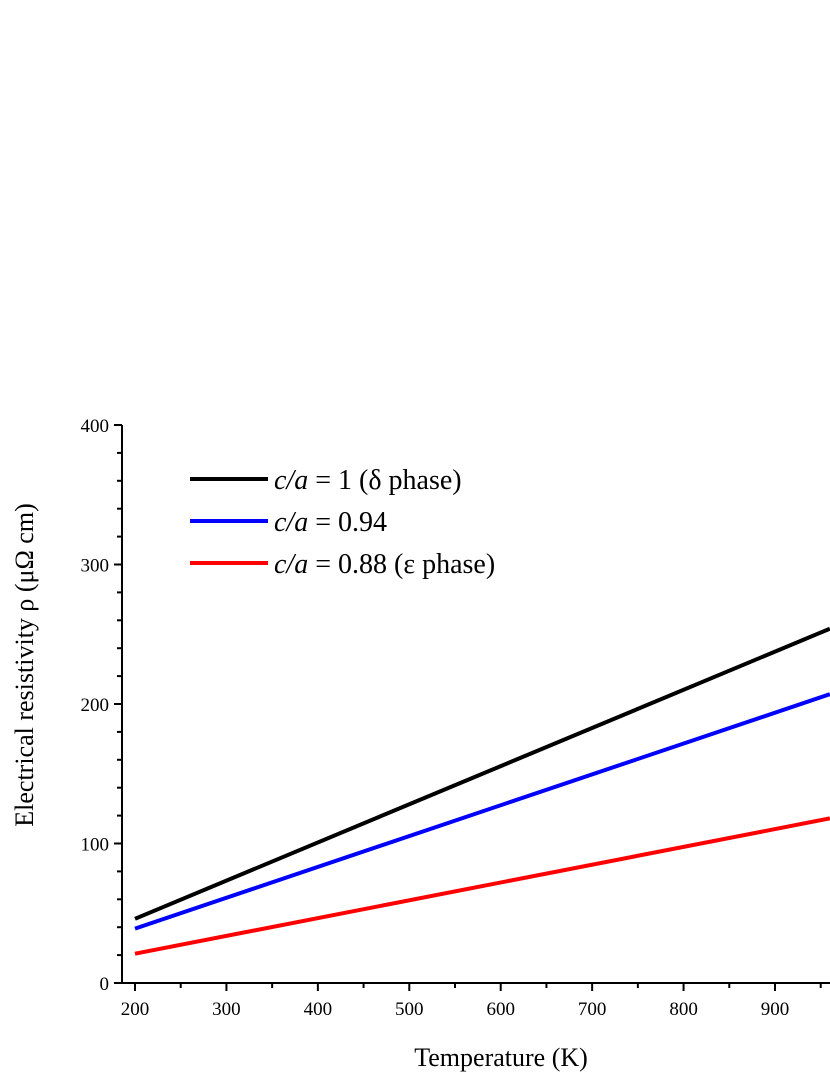 Image resolution: width=830 pixels, height=1075 pixels. What do you see at coordinates (95, 705) in the screenshot?
I see `y-tick-label: 200` at bounding box center [95, 705].